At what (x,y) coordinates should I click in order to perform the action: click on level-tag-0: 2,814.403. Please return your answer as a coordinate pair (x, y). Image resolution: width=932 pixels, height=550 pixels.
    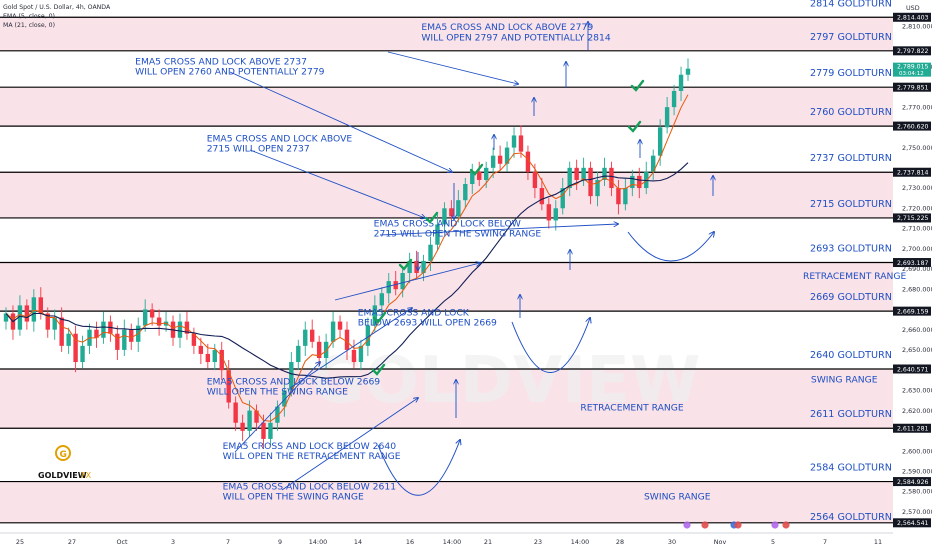
    Looking at the image, I should click on (913, 18).